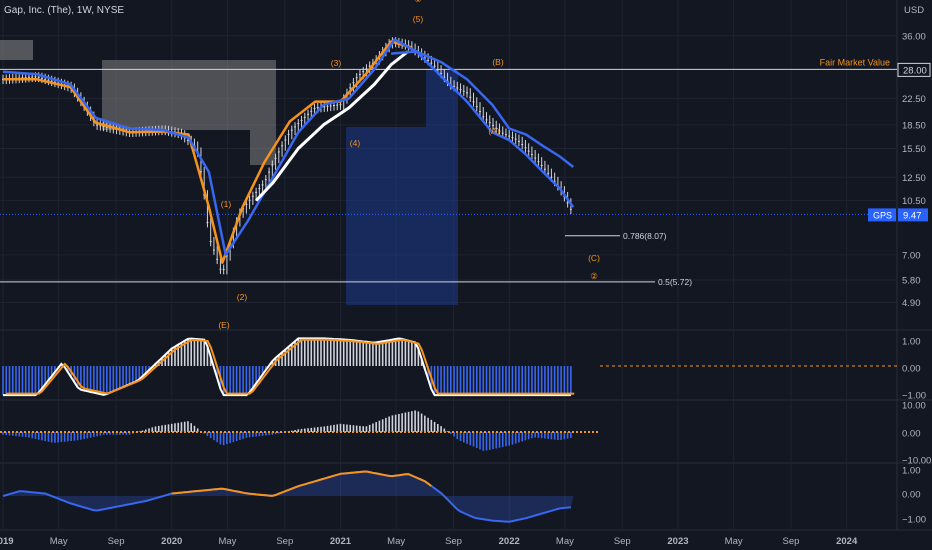 The width and height of the screenshot is (932, 550). I want to click on gray-zone-left, so click(16, 50).